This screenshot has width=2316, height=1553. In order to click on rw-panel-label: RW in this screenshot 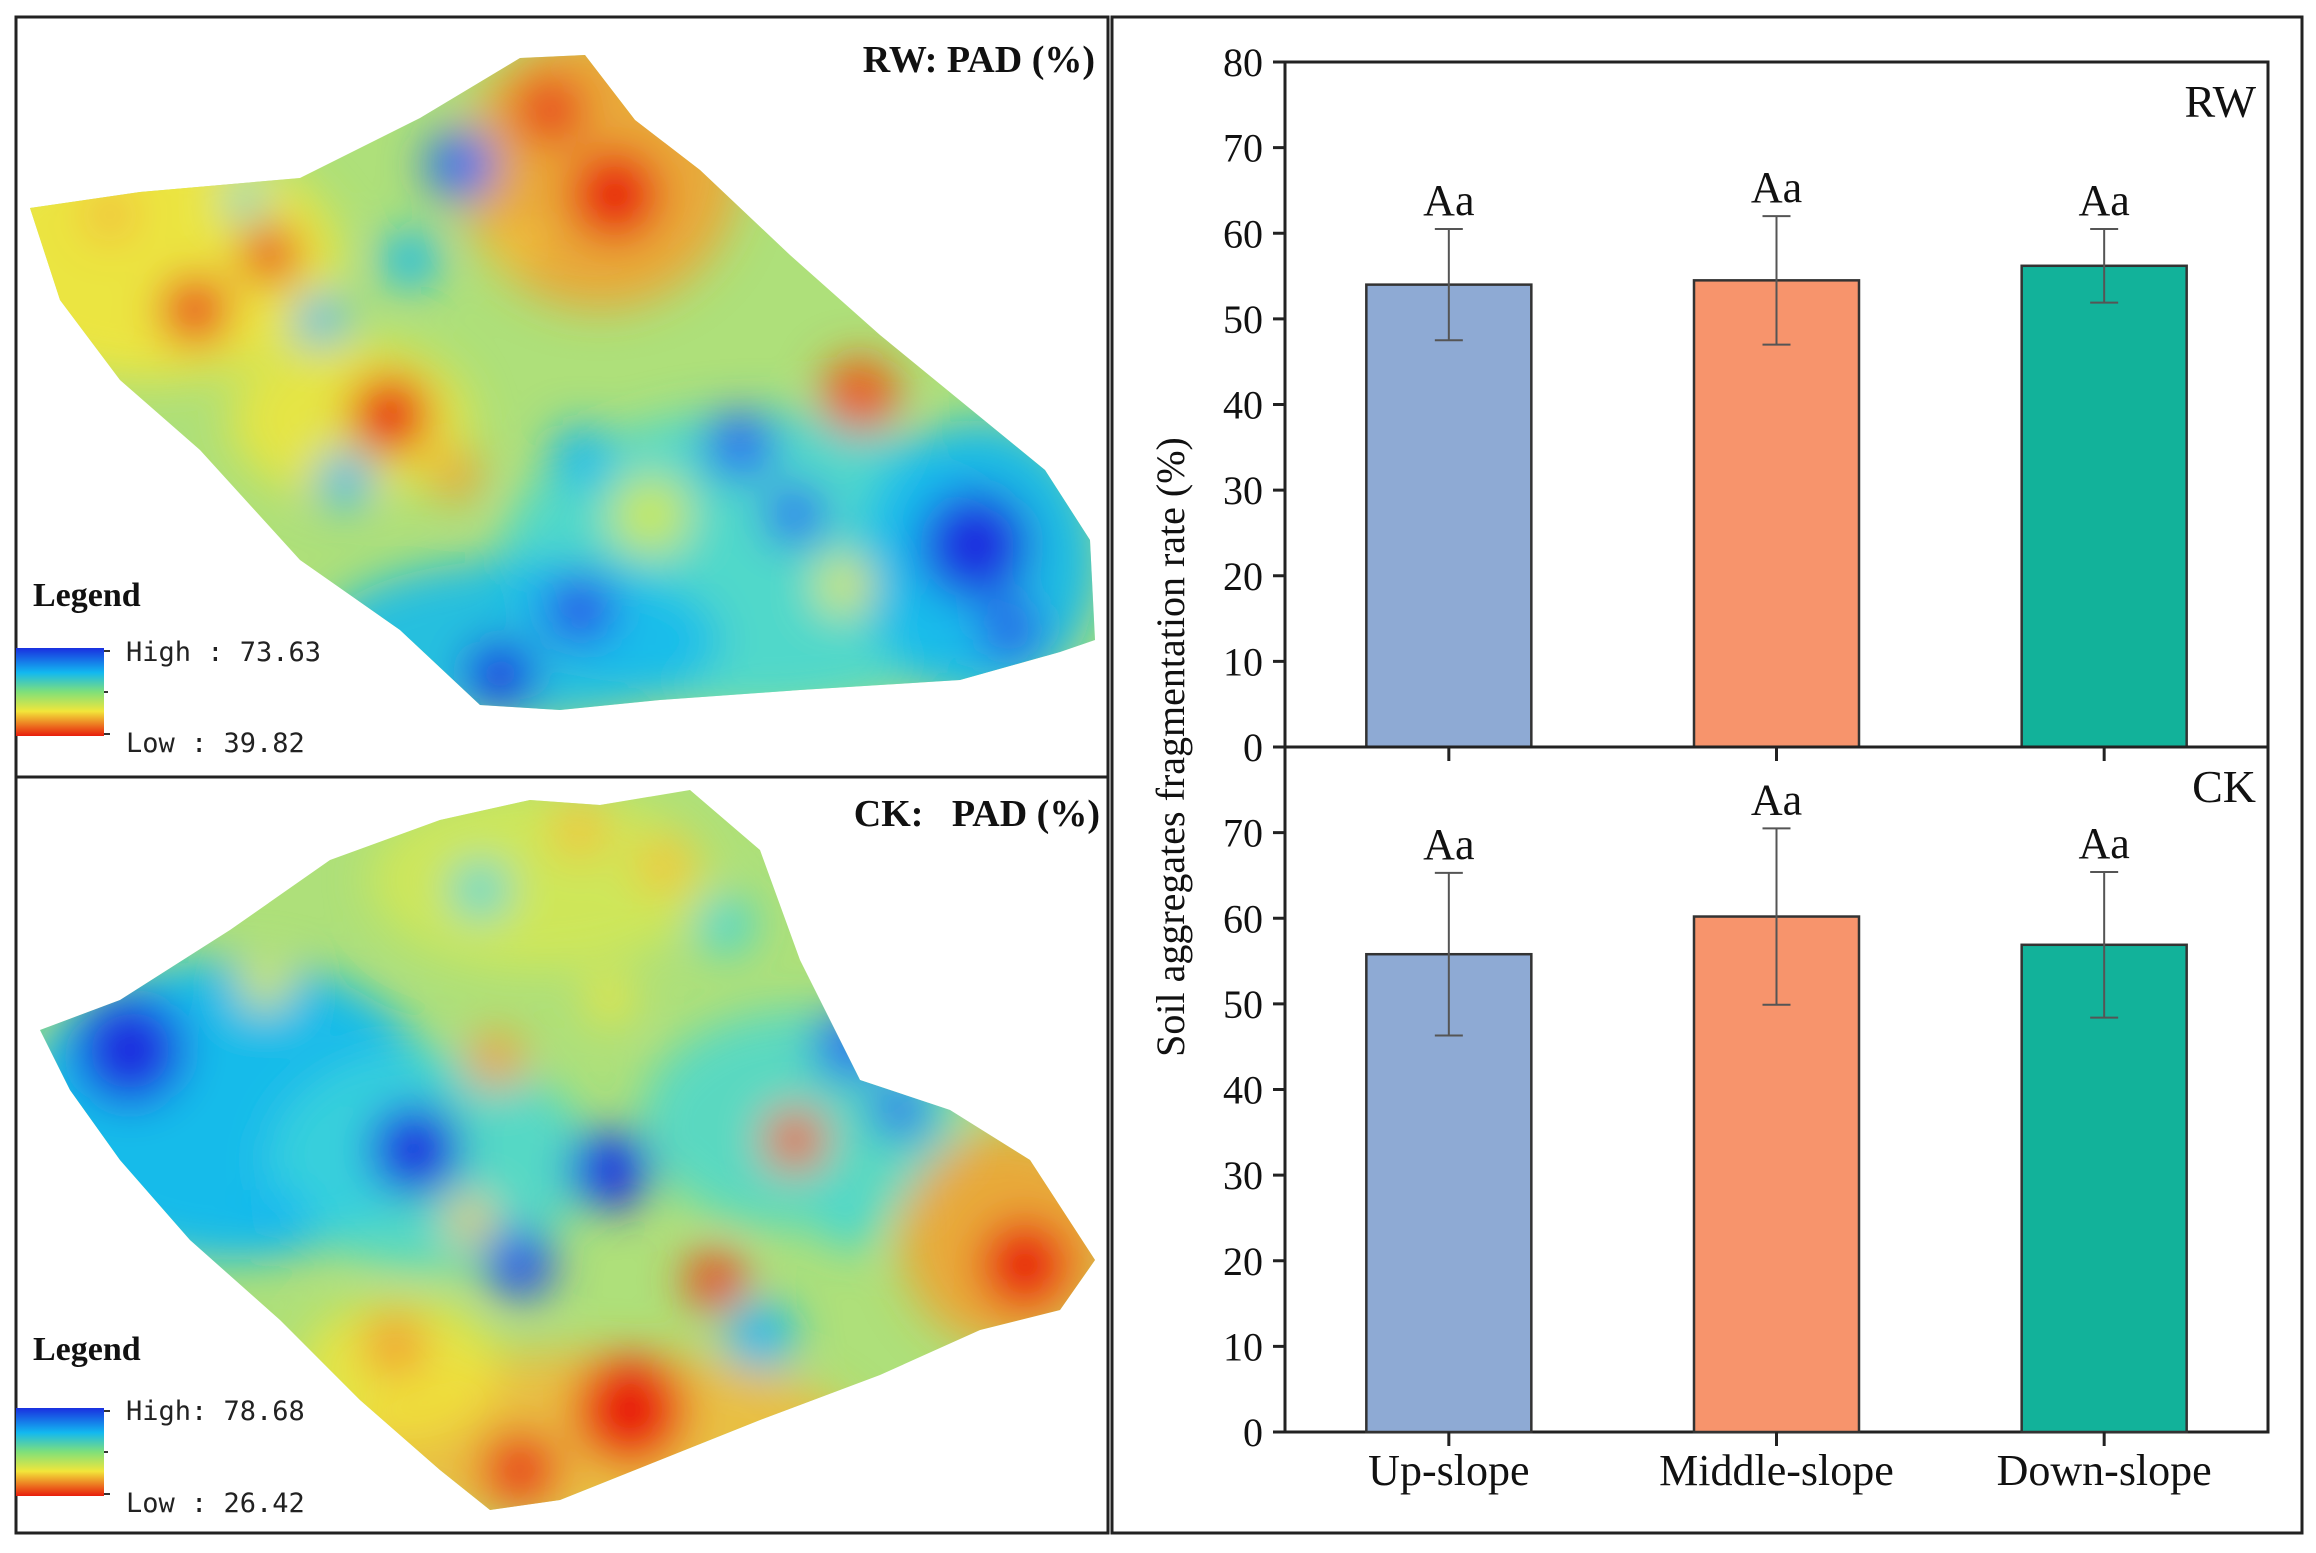, I will do `click(2220, 101)`.